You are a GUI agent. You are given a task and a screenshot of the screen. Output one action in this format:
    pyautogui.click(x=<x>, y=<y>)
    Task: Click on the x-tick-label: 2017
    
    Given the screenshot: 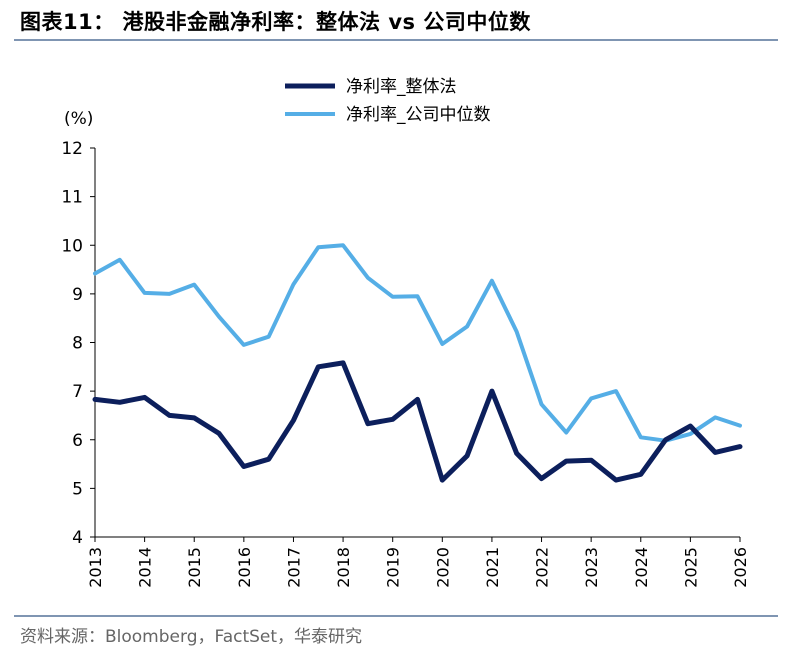 What is the action you would take?
    pyautogui.click(x=293, y=567)
    